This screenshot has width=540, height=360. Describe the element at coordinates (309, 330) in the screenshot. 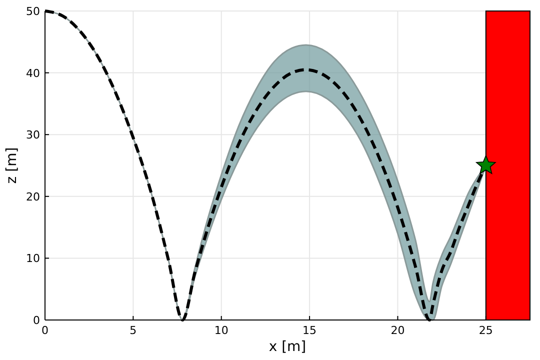

I see `x-tick-label: 15` at that location.